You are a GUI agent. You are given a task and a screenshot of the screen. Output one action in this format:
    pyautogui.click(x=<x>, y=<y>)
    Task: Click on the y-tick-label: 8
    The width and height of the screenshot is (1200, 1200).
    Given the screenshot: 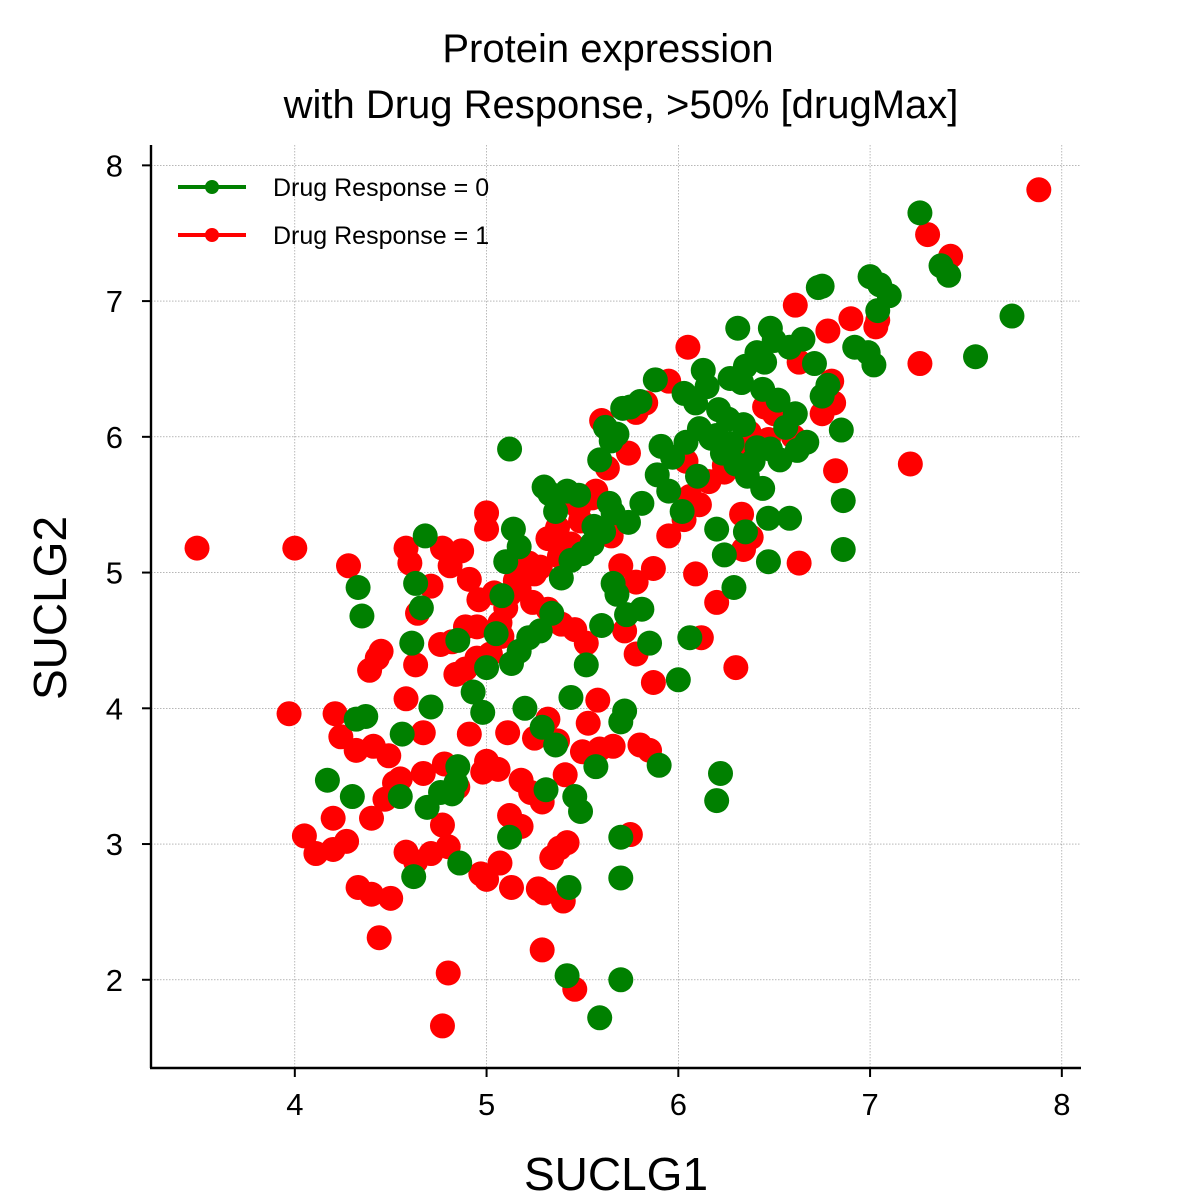 What is the action you would take?
    pyautogui.click(x=114, y=165)
    